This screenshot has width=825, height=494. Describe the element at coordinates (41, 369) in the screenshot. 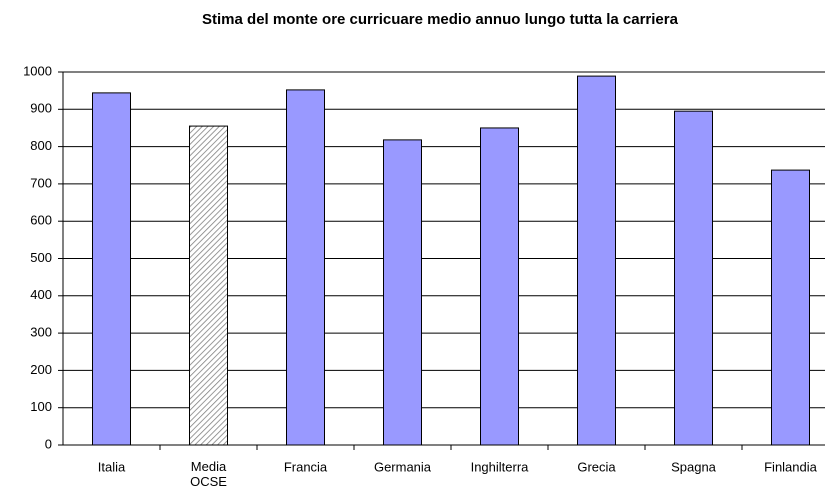

I see `y-tick-label: 200` at that location.